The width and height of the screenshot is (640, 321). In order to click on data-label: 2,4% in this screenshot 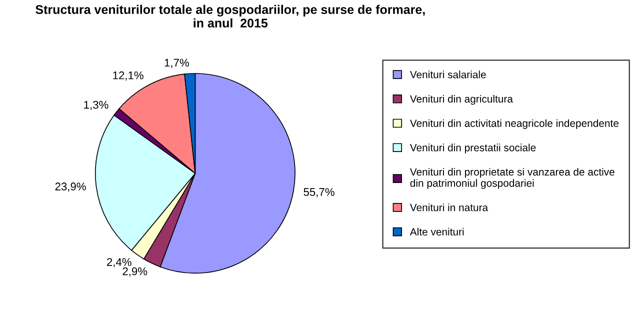, I will do `click(119, 263)`.